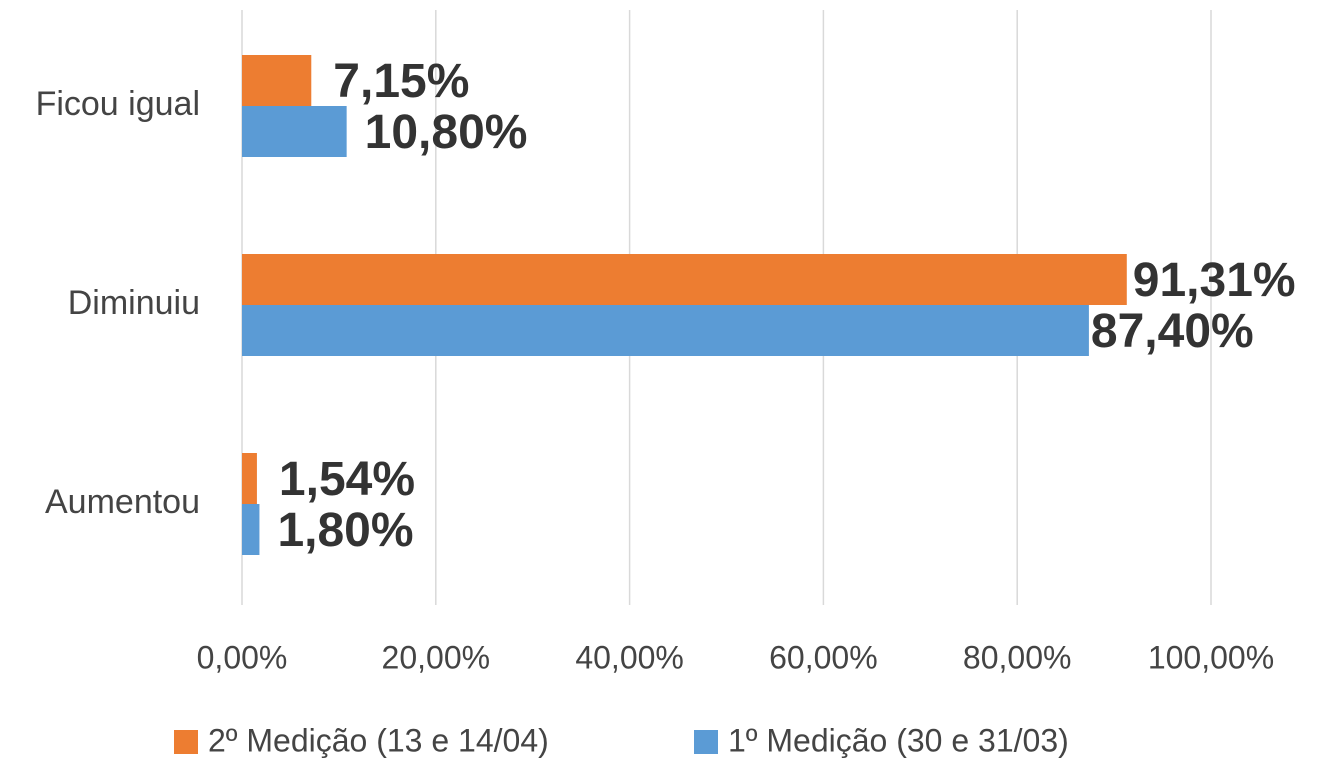 The height and width of the screenshot is (761, 1319). I want to click on category-label: Aumentou, so click(122, 502).